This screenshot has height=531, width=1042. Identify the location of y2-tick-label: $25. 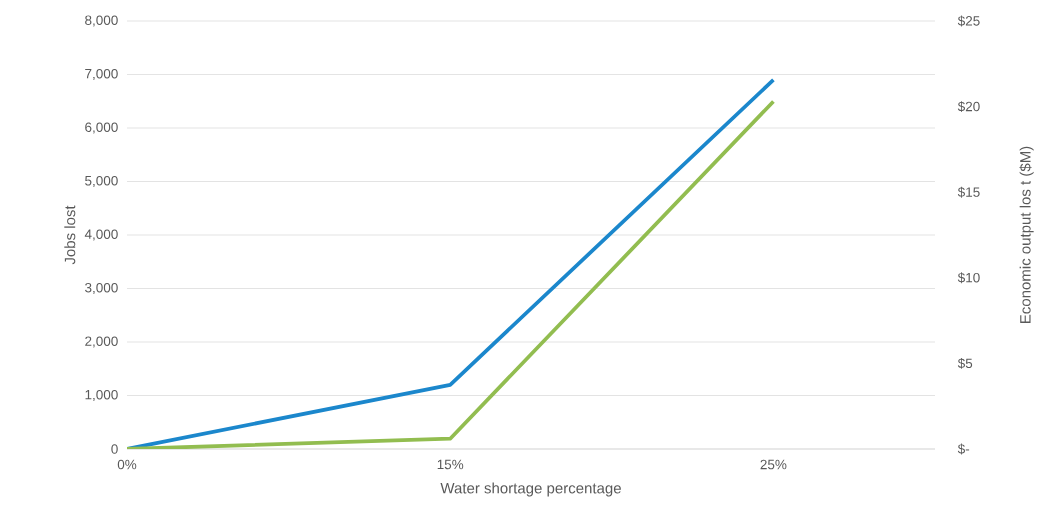
(968, 21).